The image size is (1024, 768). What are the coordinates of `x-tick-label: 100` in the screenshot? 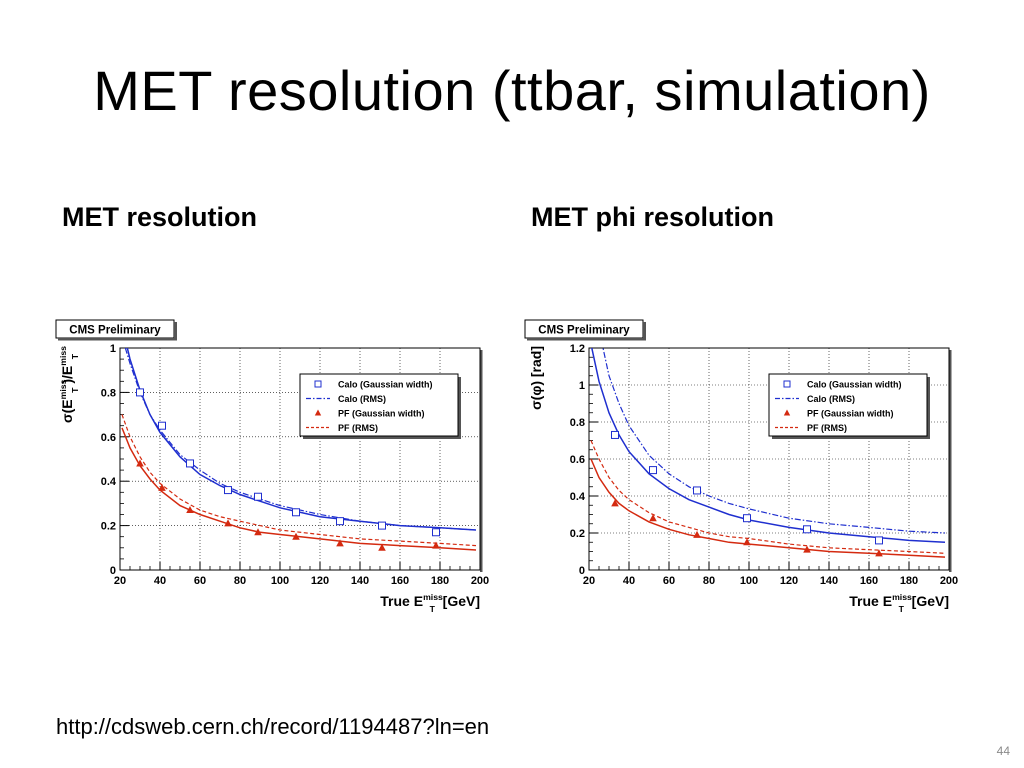 It's located at (280, 581).